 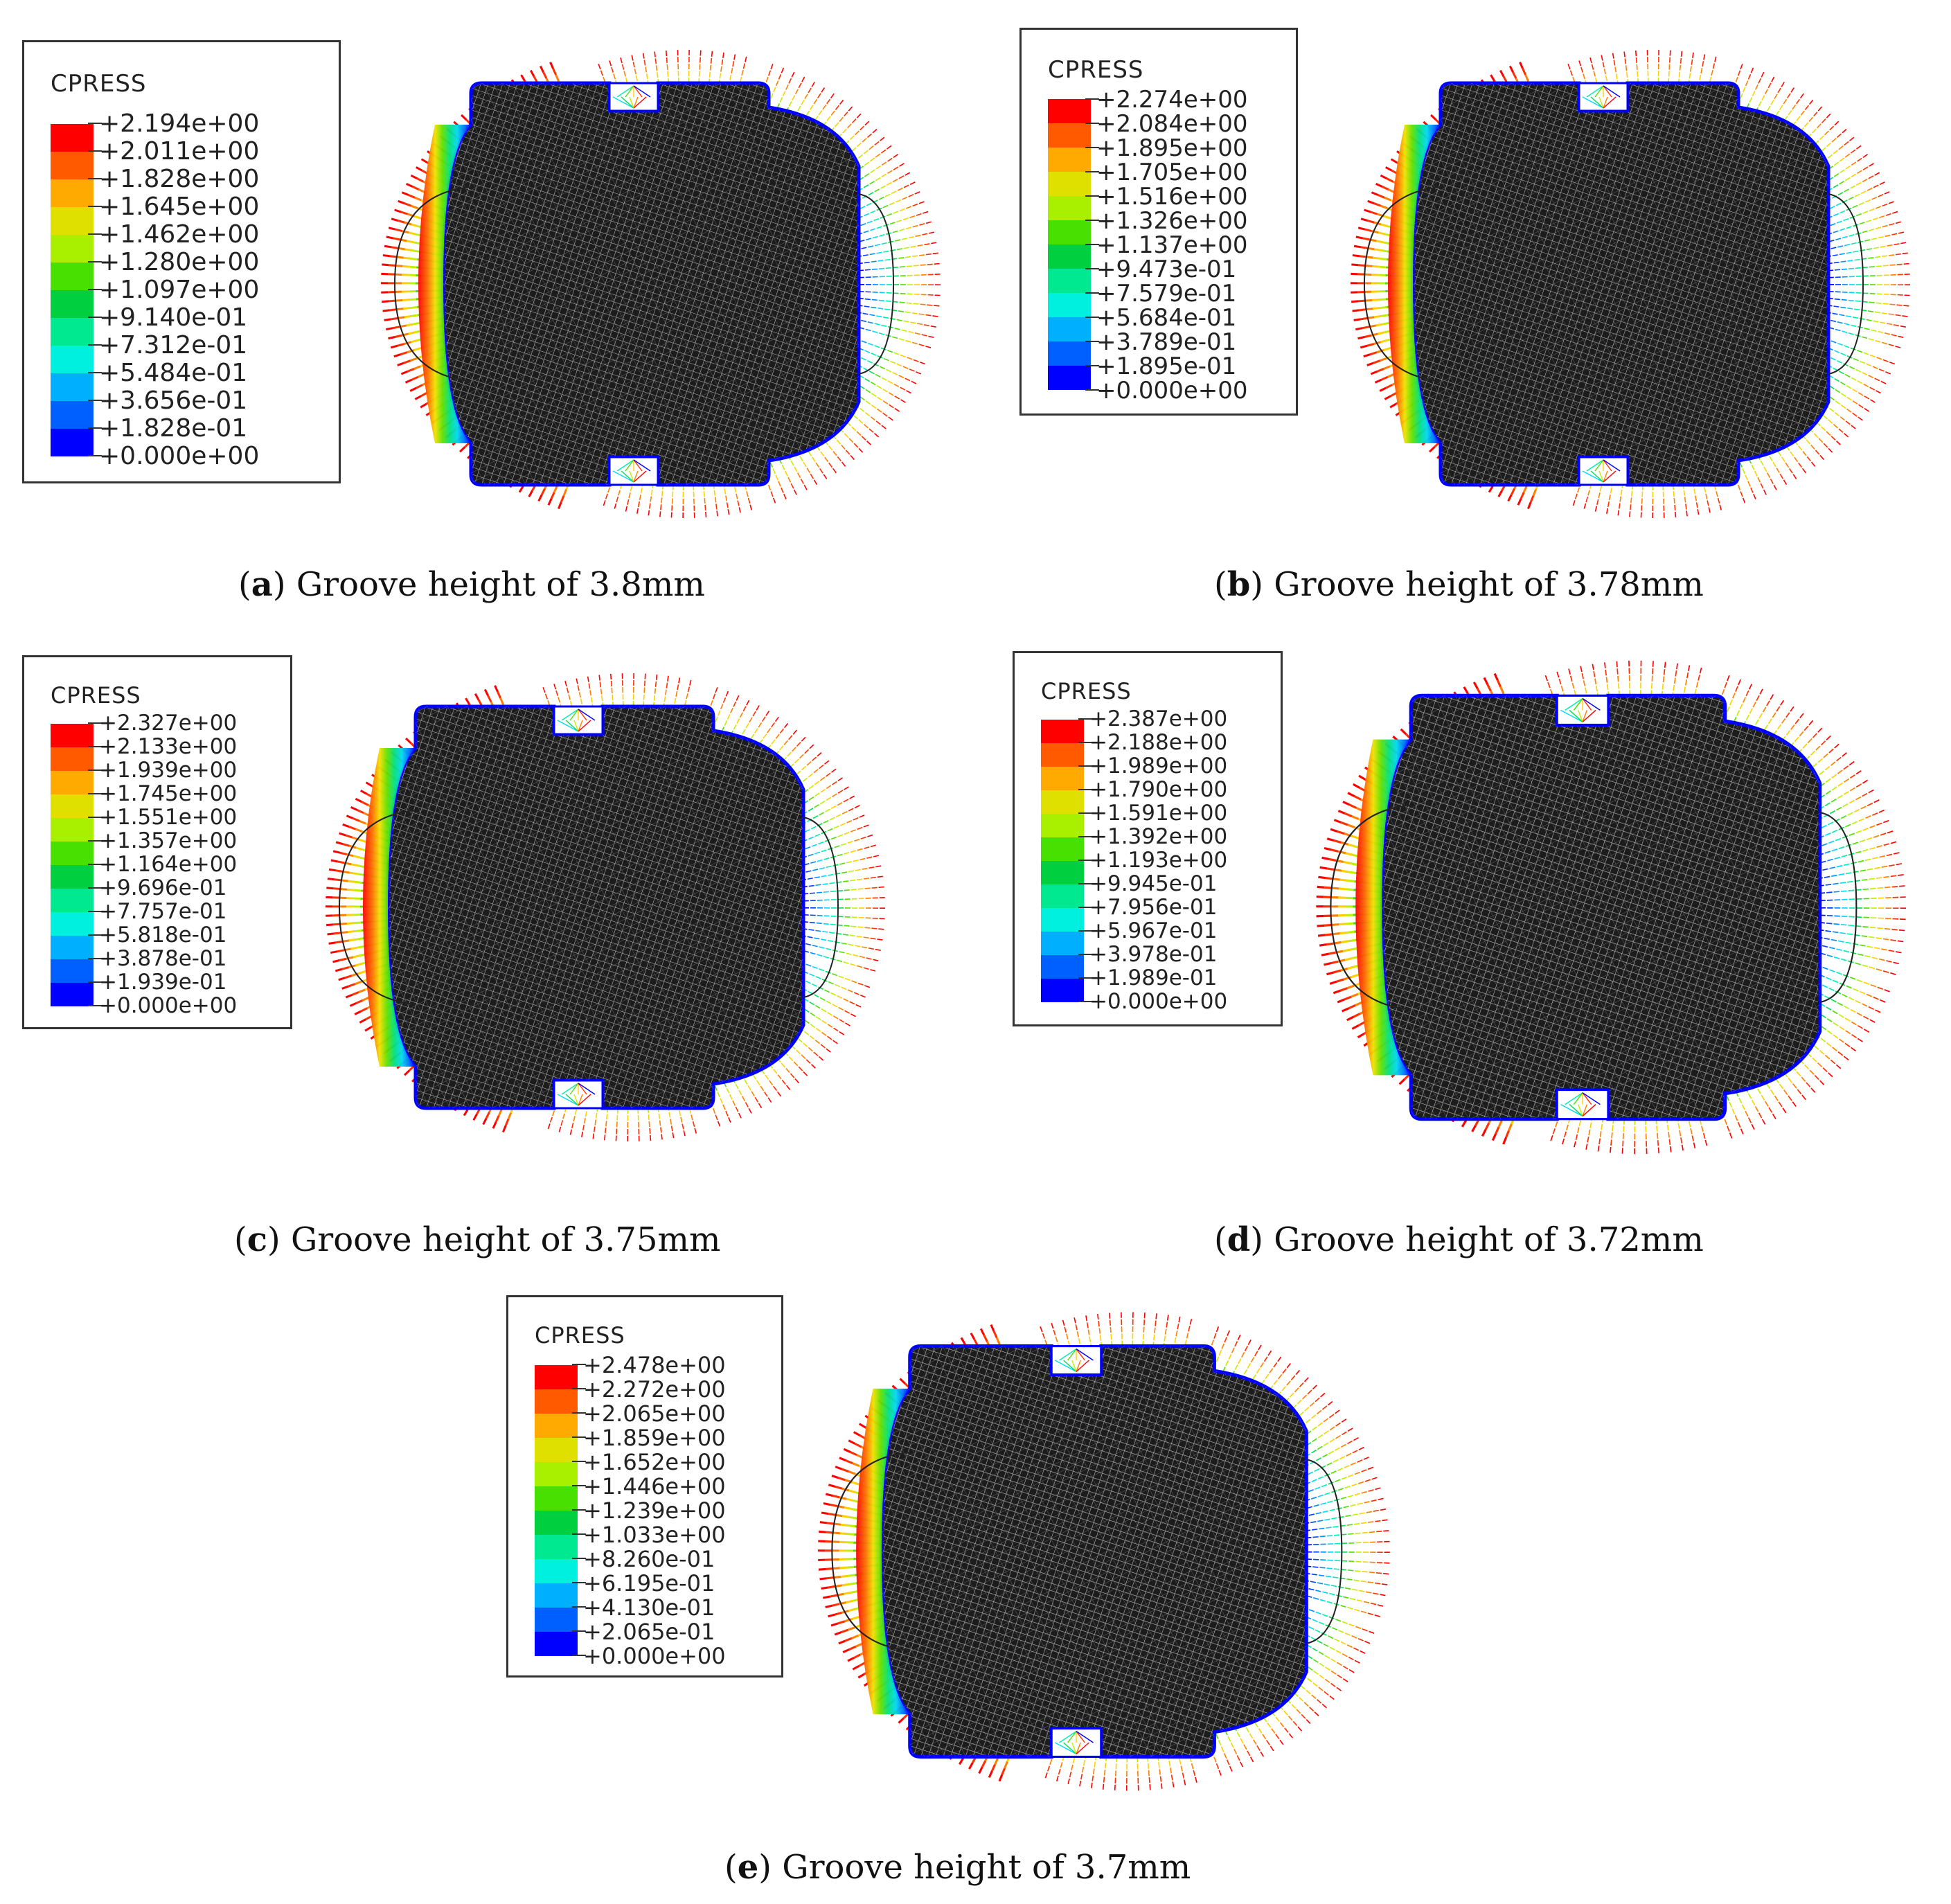 I want to click on legend-value: +1.280e+00, so click(x=180, y=262).